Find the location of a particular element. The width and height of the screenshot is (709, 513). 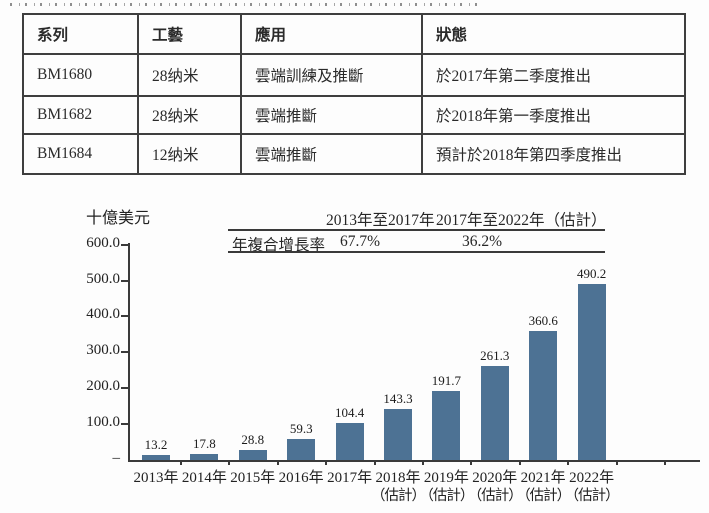

x-tick-label: 2013年 is located at coordinates (156, 478).